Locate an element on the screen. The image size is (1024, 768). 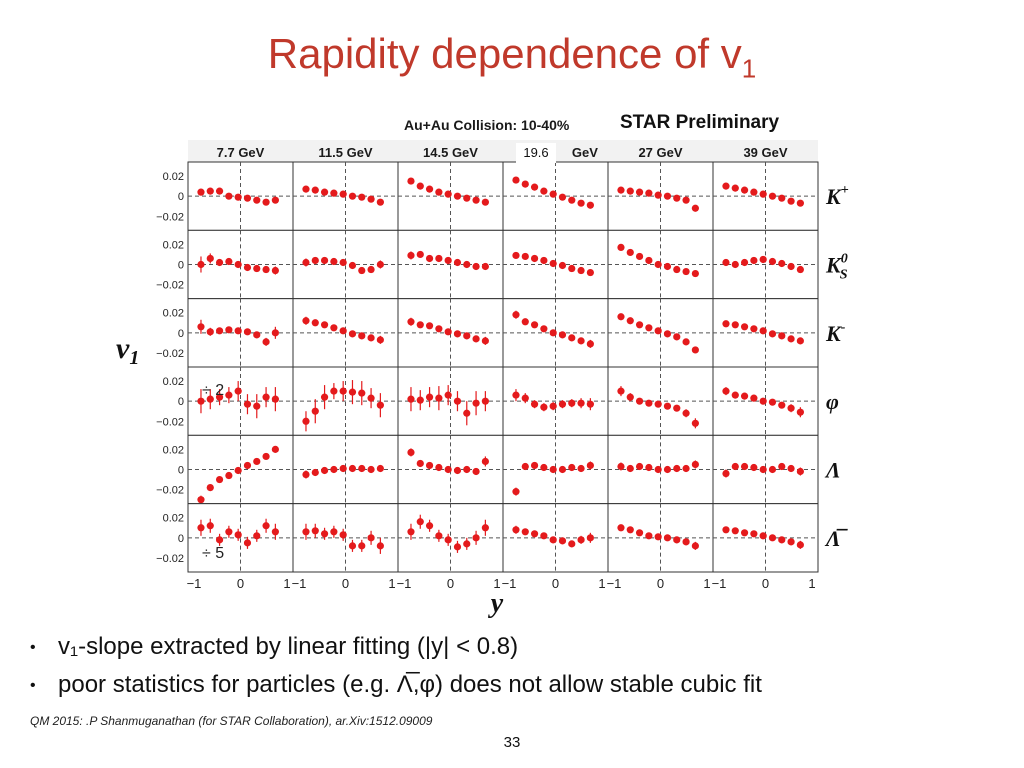
particle-row-label: K- is located at coordinates (835, 333).